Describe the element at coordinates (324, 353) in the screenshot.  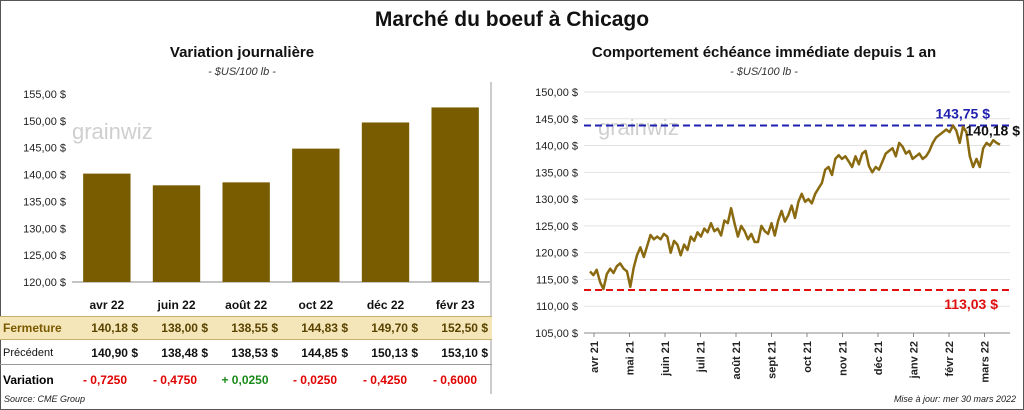
I see `prev-cell: 144,85 $` at that location.